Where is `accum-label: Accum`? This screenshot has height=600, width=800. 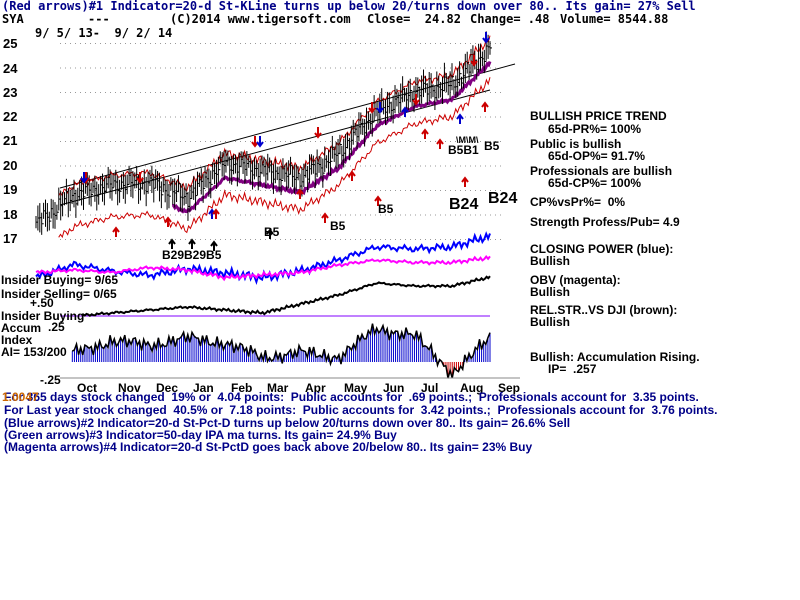 accum-label: Accum is located at coordinates (21, 328).